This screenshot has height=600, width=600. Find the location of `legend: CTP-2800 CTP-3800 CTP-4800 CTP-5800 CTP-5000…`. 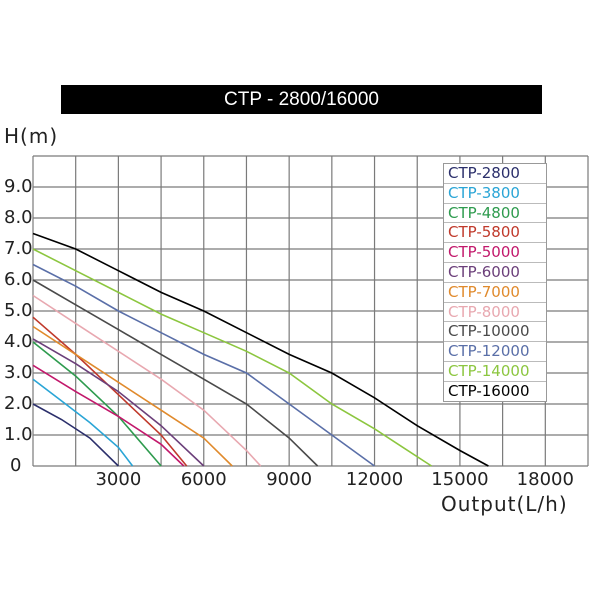

legend: CTP-2800 CTP-3800 CTP-4800 CTP-5800 CTP-5000… is located at coordinates (495, 282).